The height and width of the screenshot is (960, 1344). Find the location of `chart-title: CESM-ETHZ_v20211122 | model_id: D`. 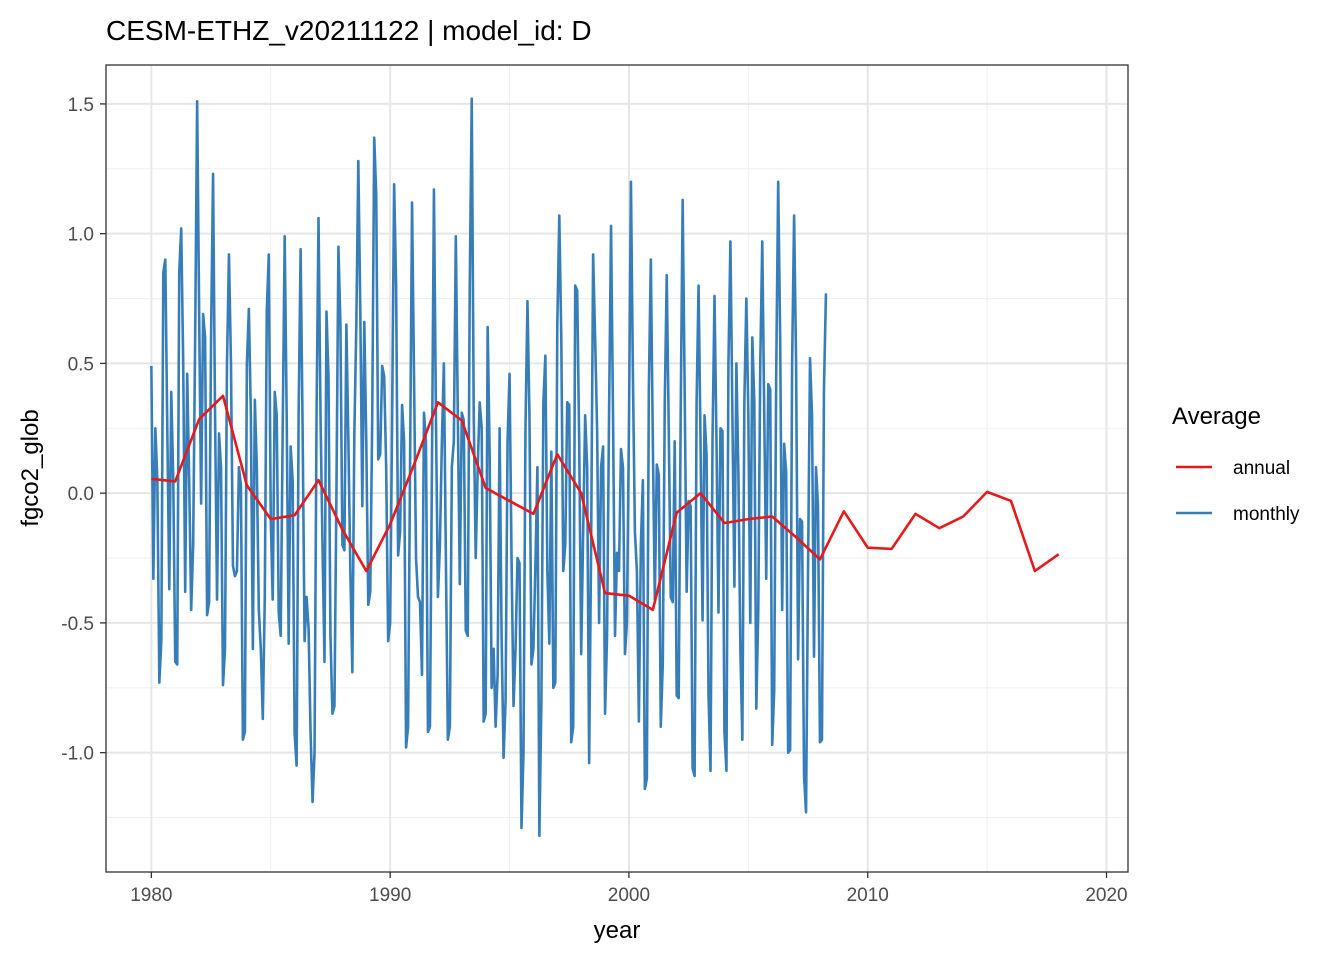

chart-title: CESM-ETHZ_v20211122 | model_id: D is located at coordinates (349, 30).